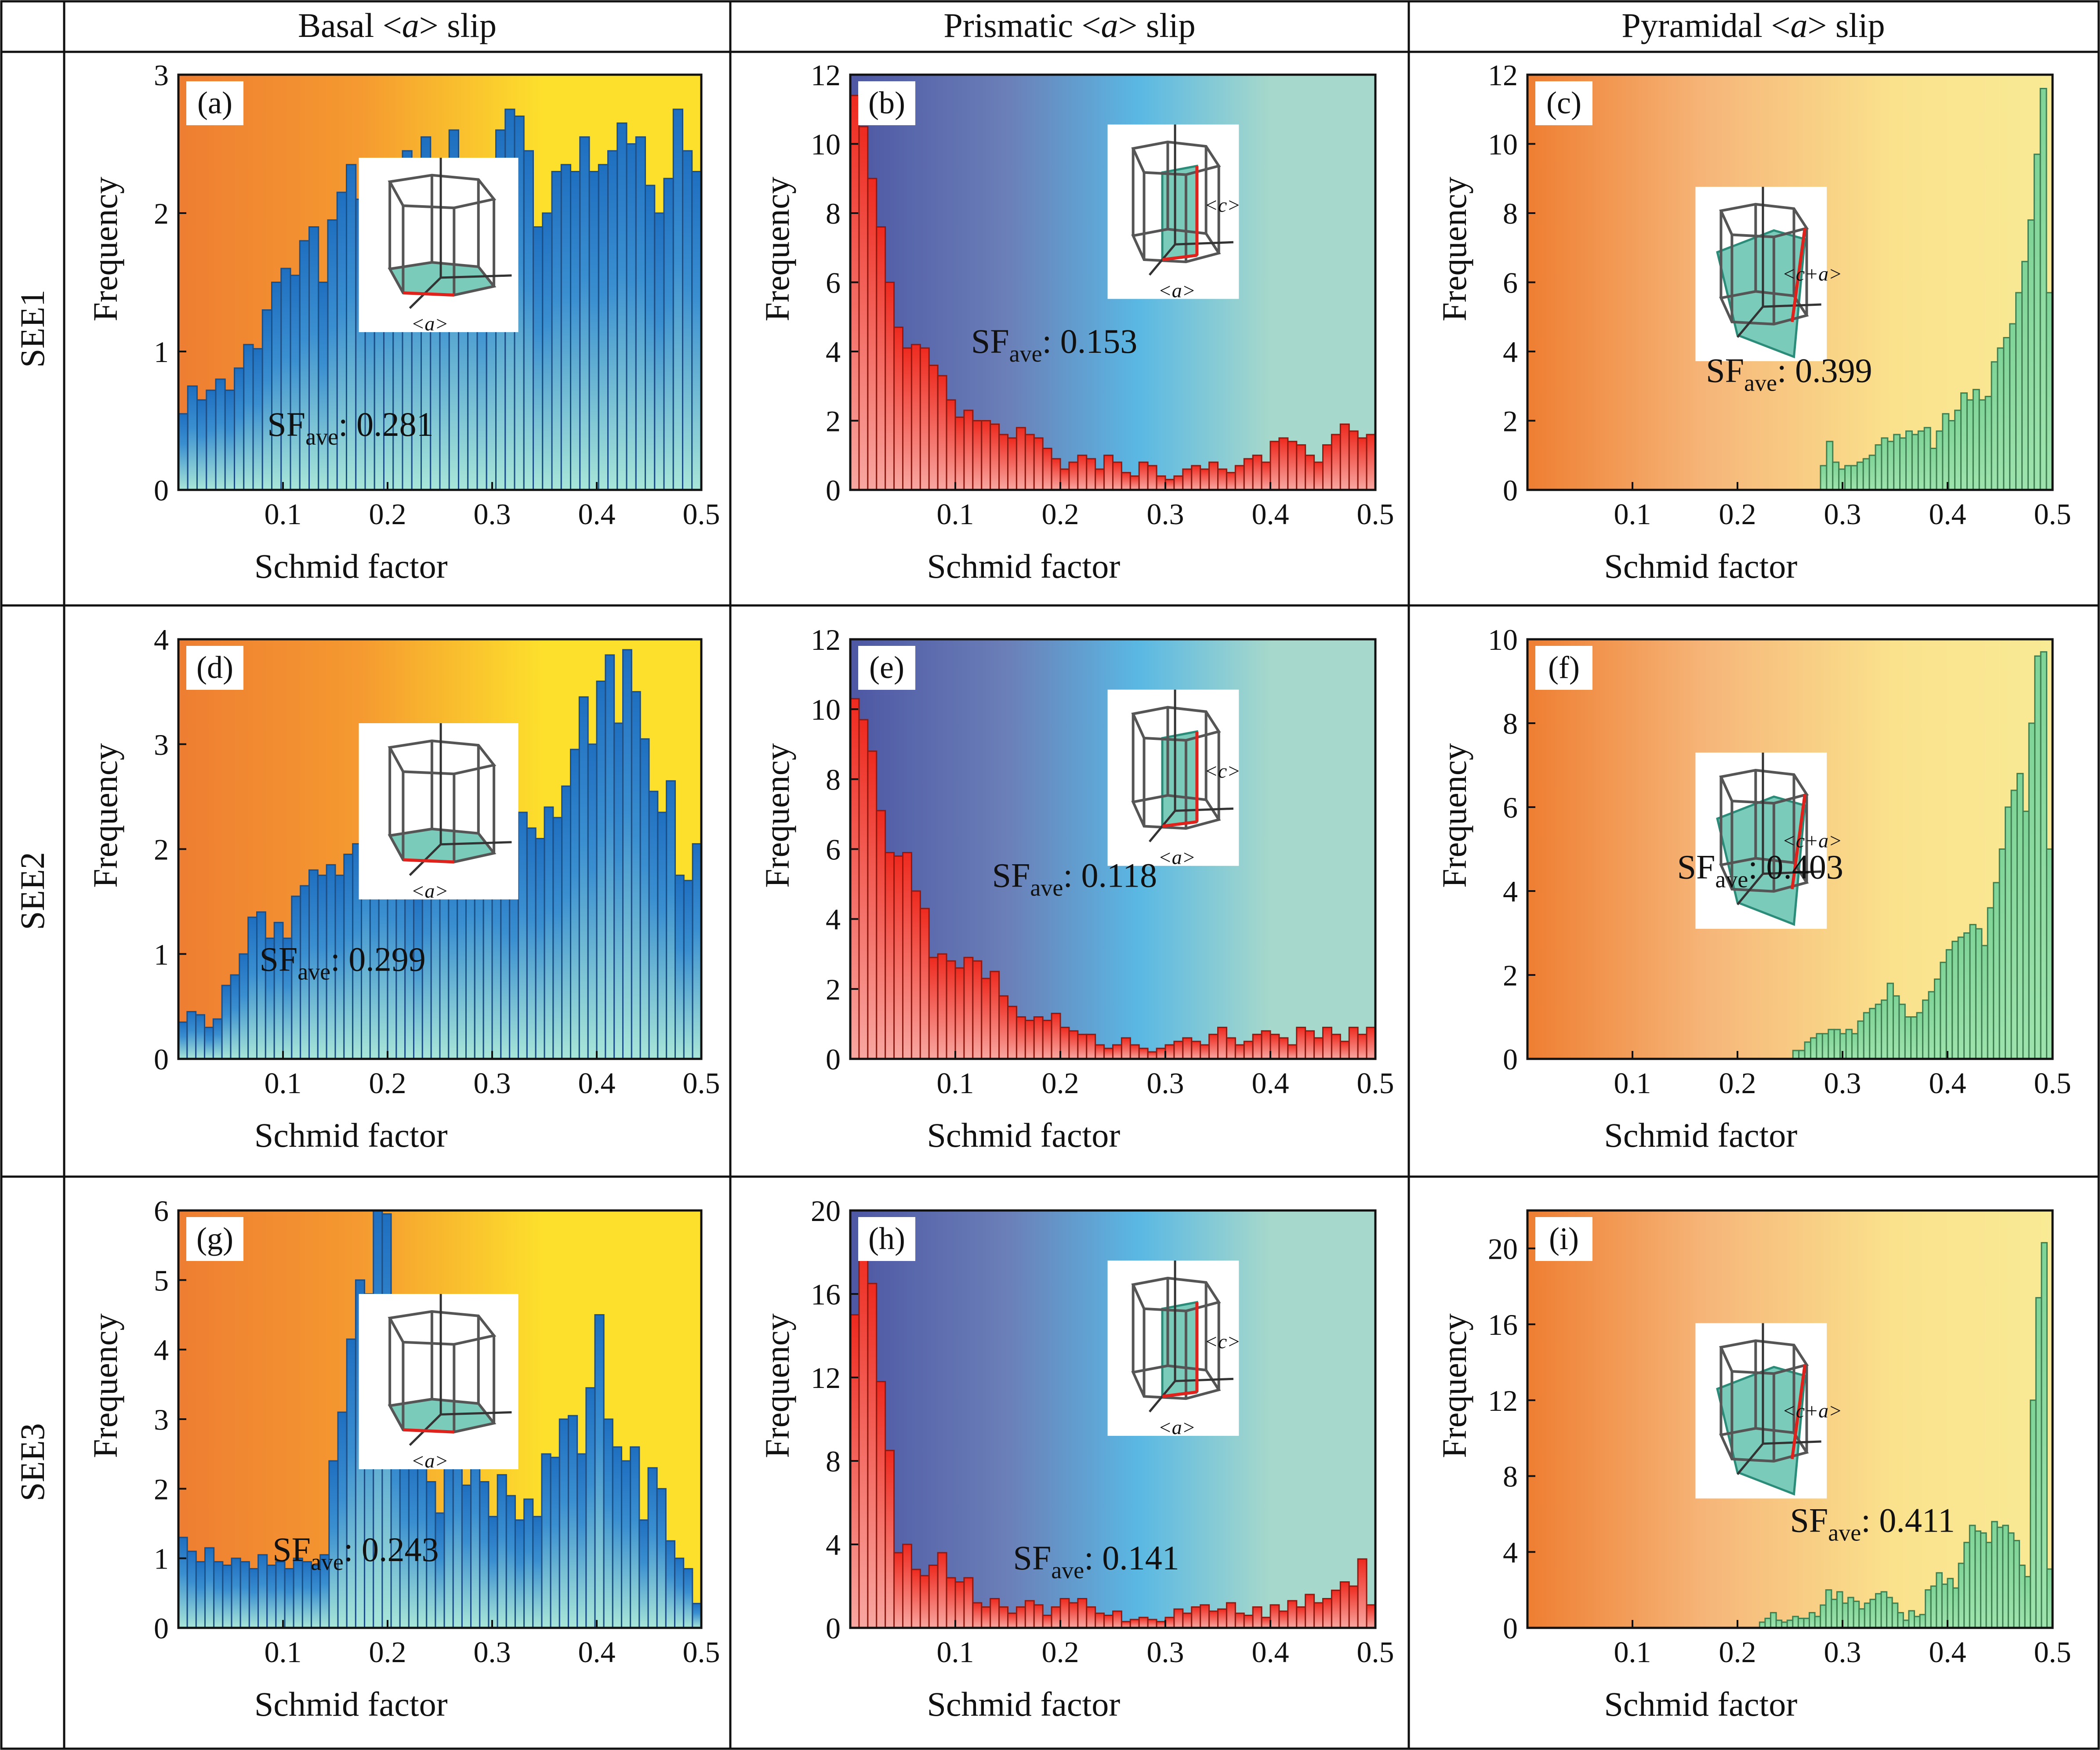  I want to click on y-tick-label: 2, so click(1510, 975).